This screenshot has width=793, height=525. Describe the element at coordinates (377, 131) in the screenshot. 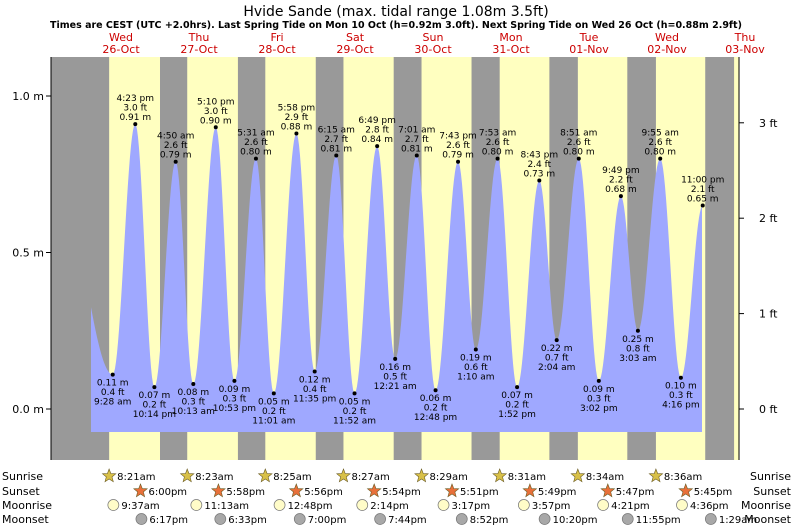

I see `high-tide-label: 2.8 ft` at that location.